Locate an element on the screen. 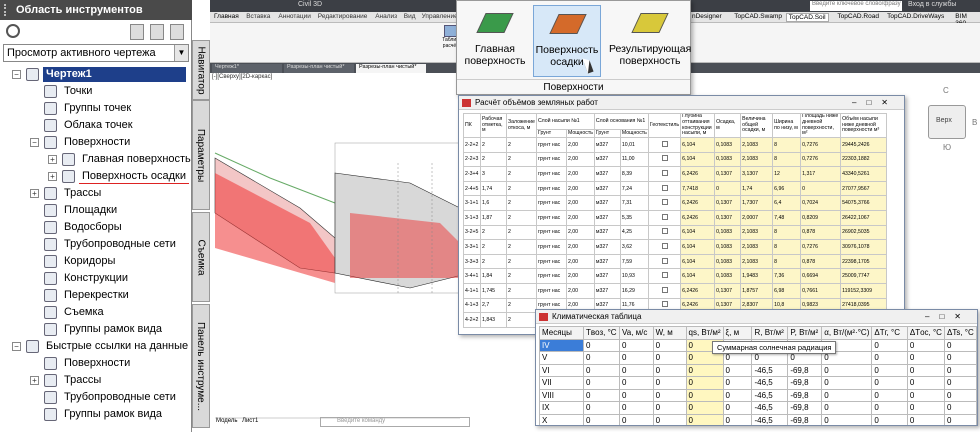 The image size is (980, 432). surface-button: Поверхность осадки is located at coordinates (567, 41).